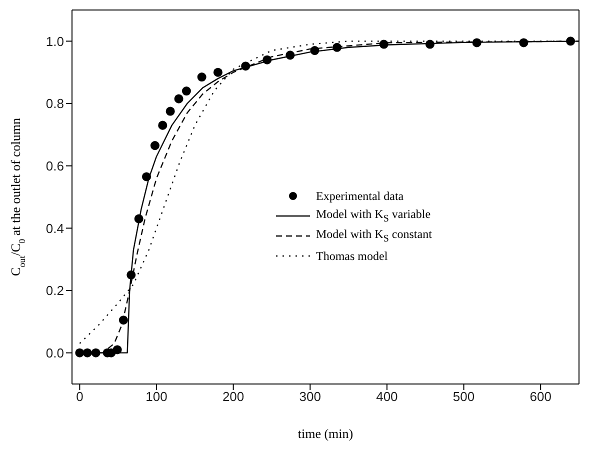  Describe the element at coordinates (55, 290) in the screenshot. I see `y-tick-label: 0.2` at that location.